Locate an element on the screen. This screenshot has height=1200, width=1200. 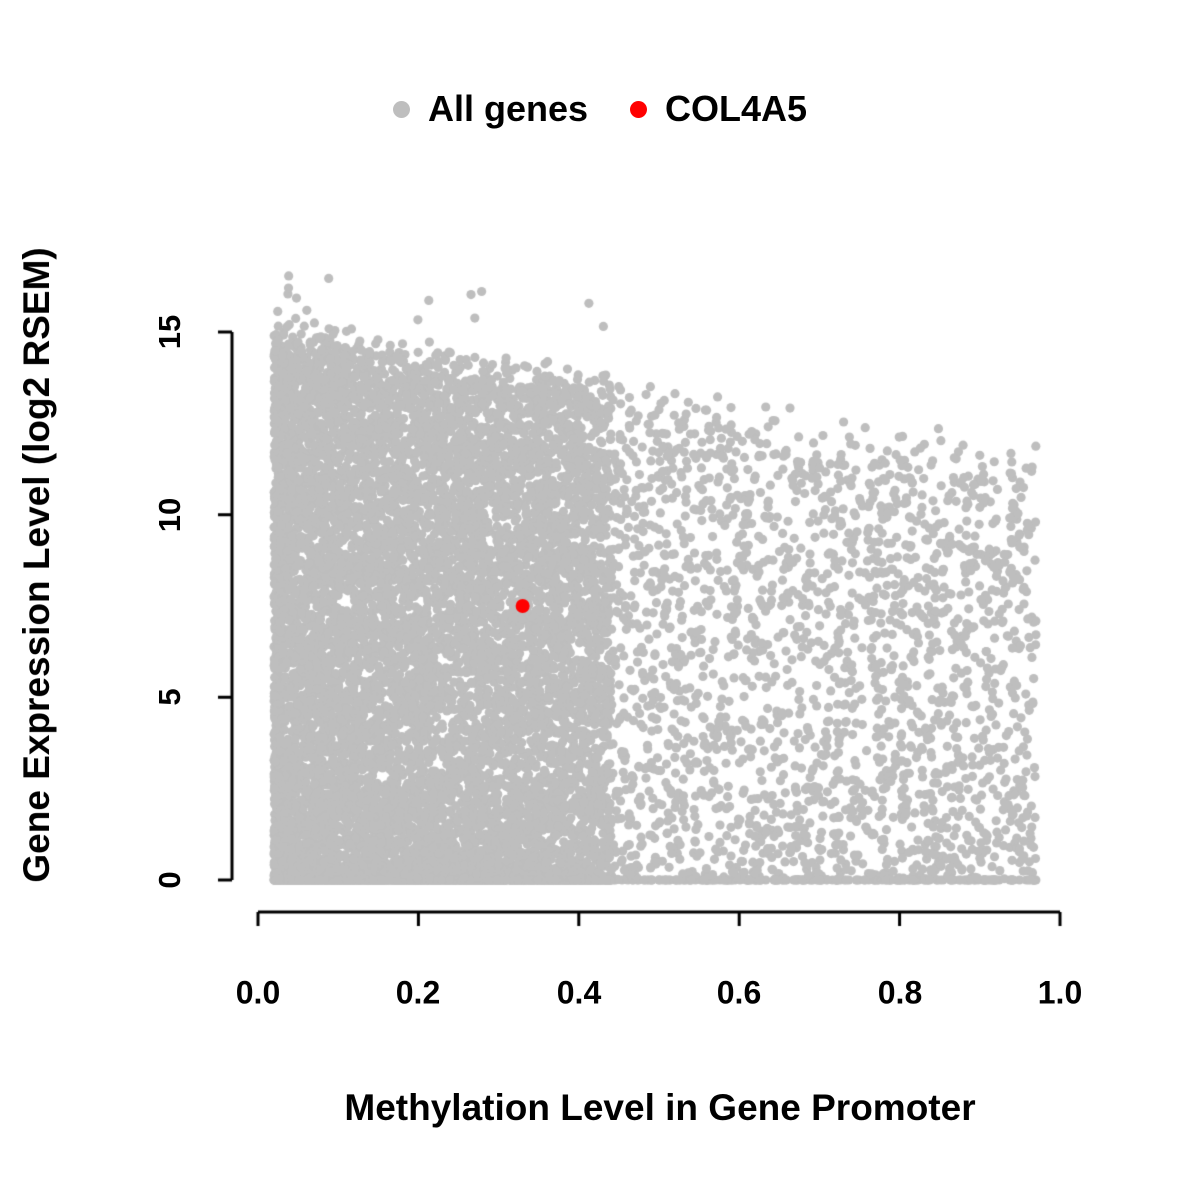
x-tick-label-0.6: 0.6 is located at coordinates (739, 992).